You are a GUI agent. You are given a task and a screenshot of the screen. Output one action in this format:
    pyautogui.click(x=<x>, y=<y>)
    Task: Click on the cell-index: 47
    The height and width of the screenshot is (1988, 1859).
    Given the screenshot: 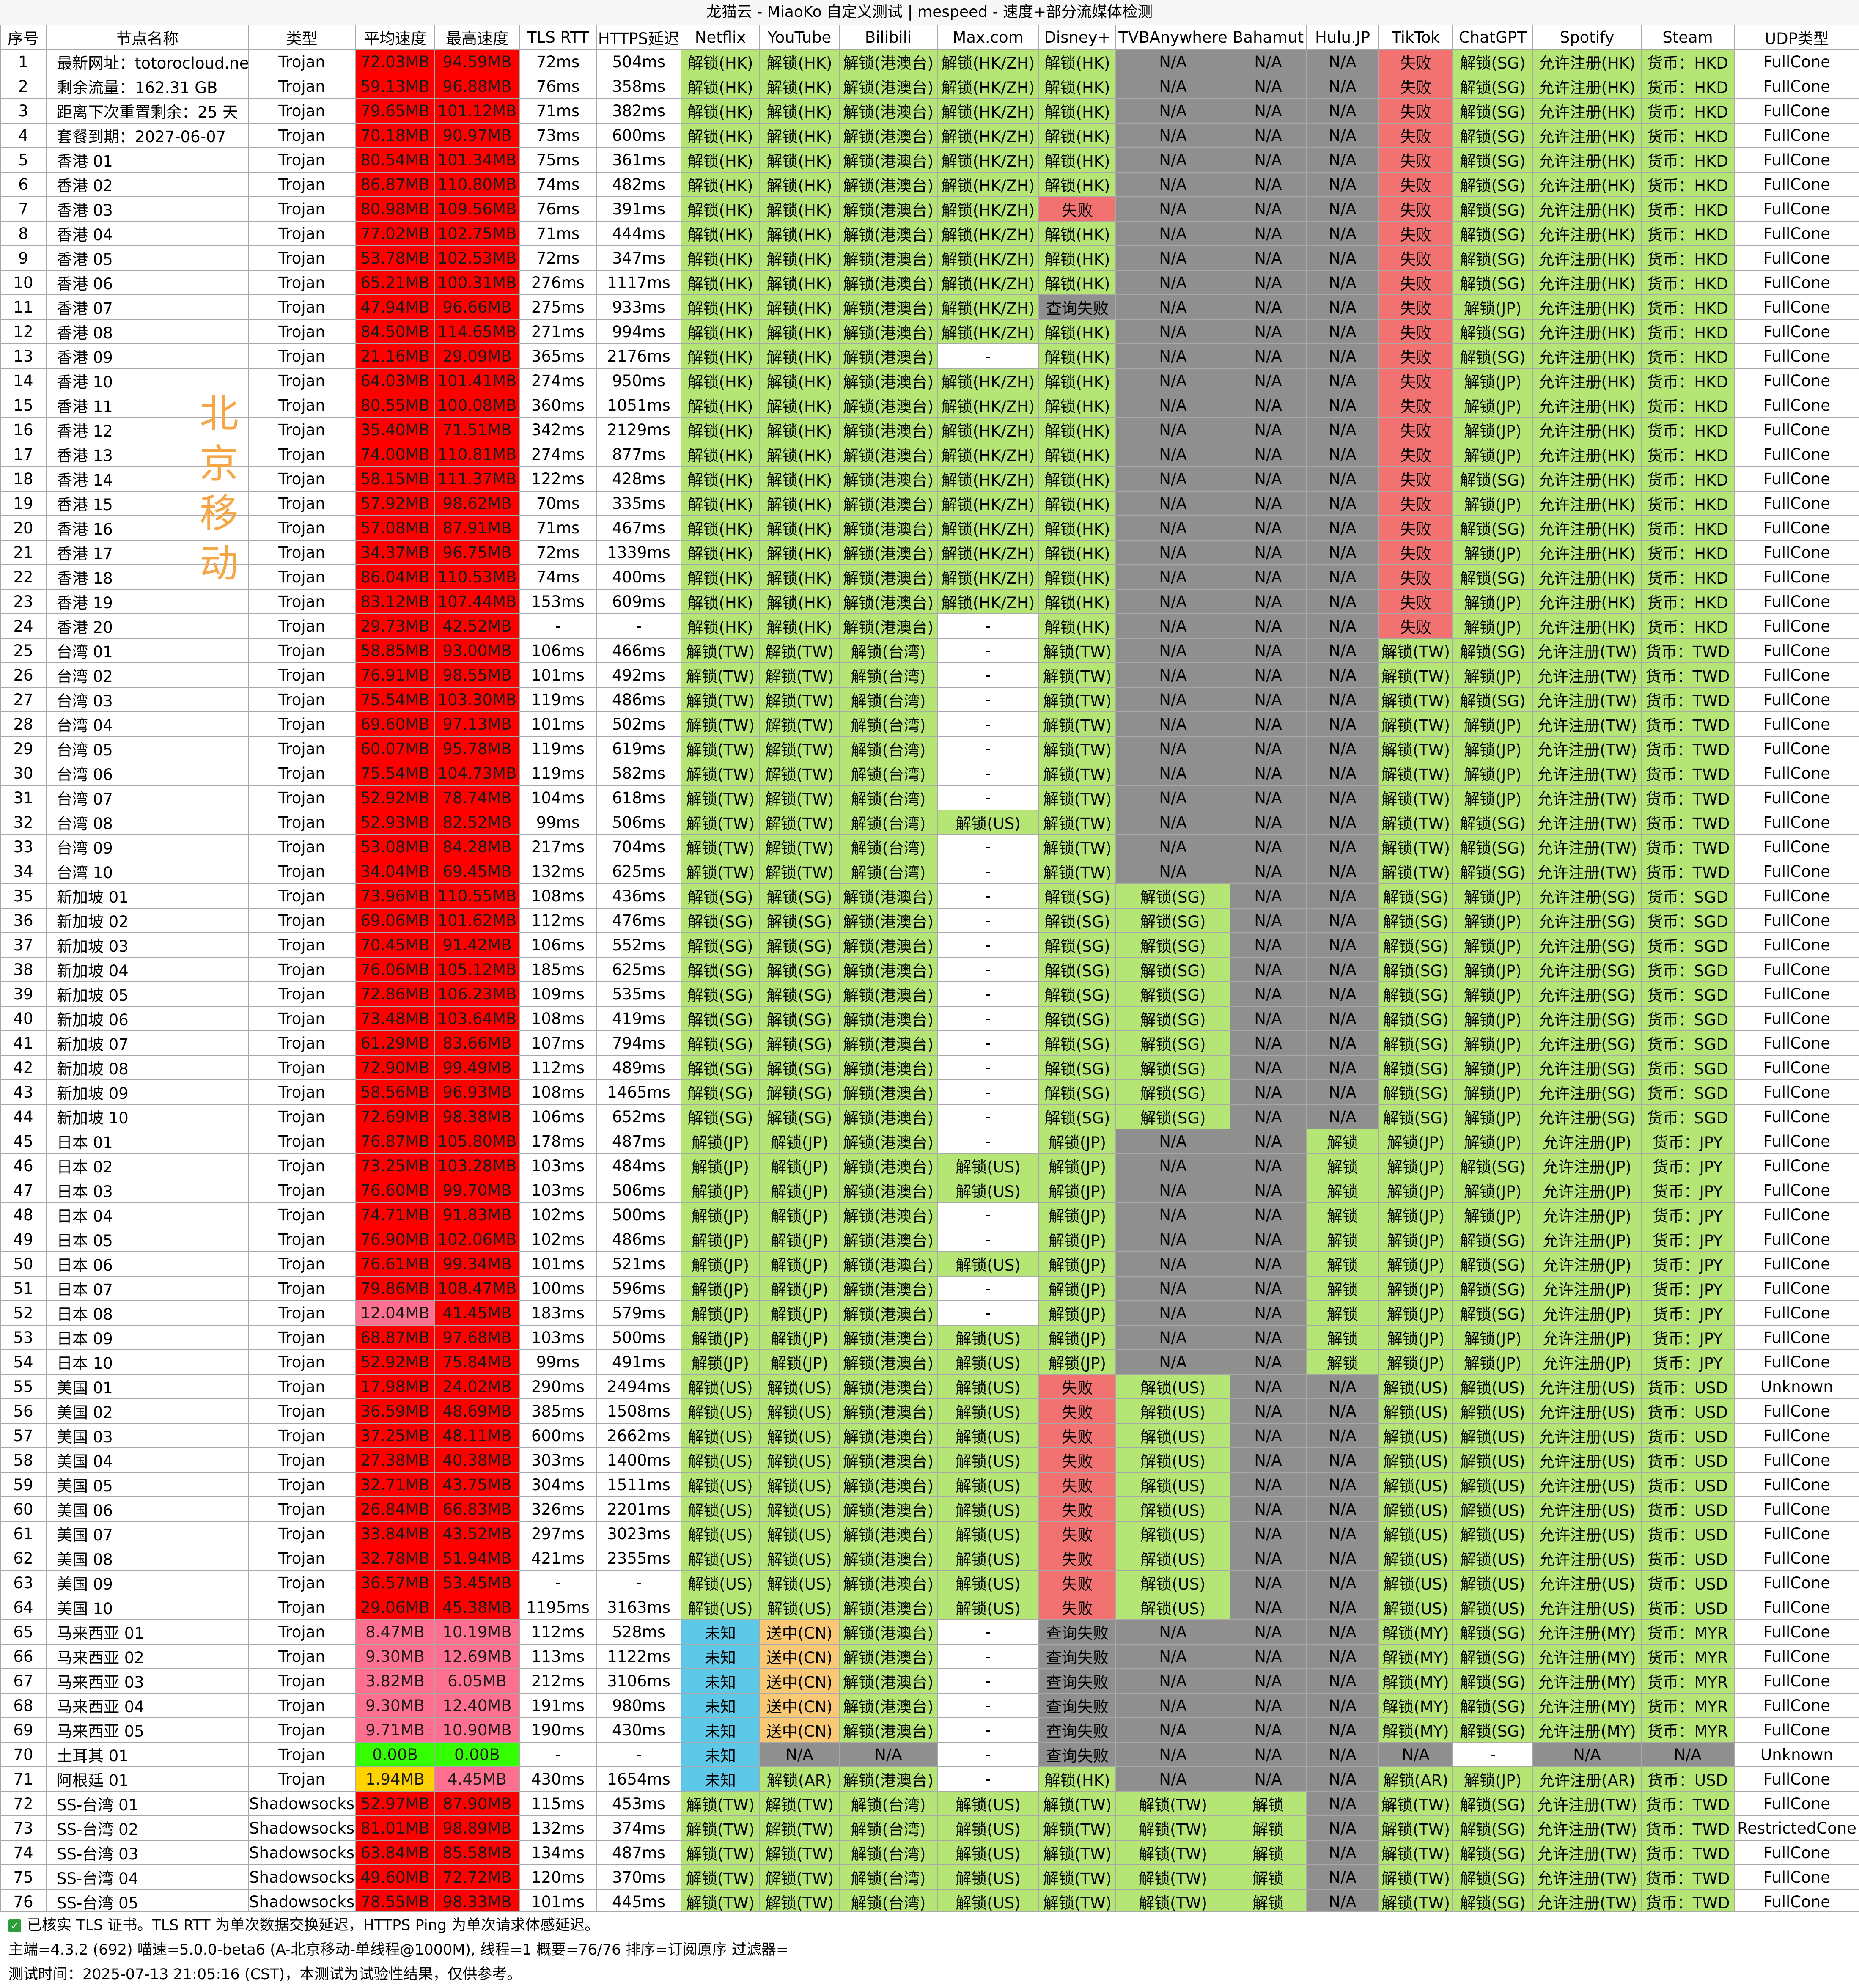 What is the action you would take?
    pyautogui.click(x=23, y=1190)
    